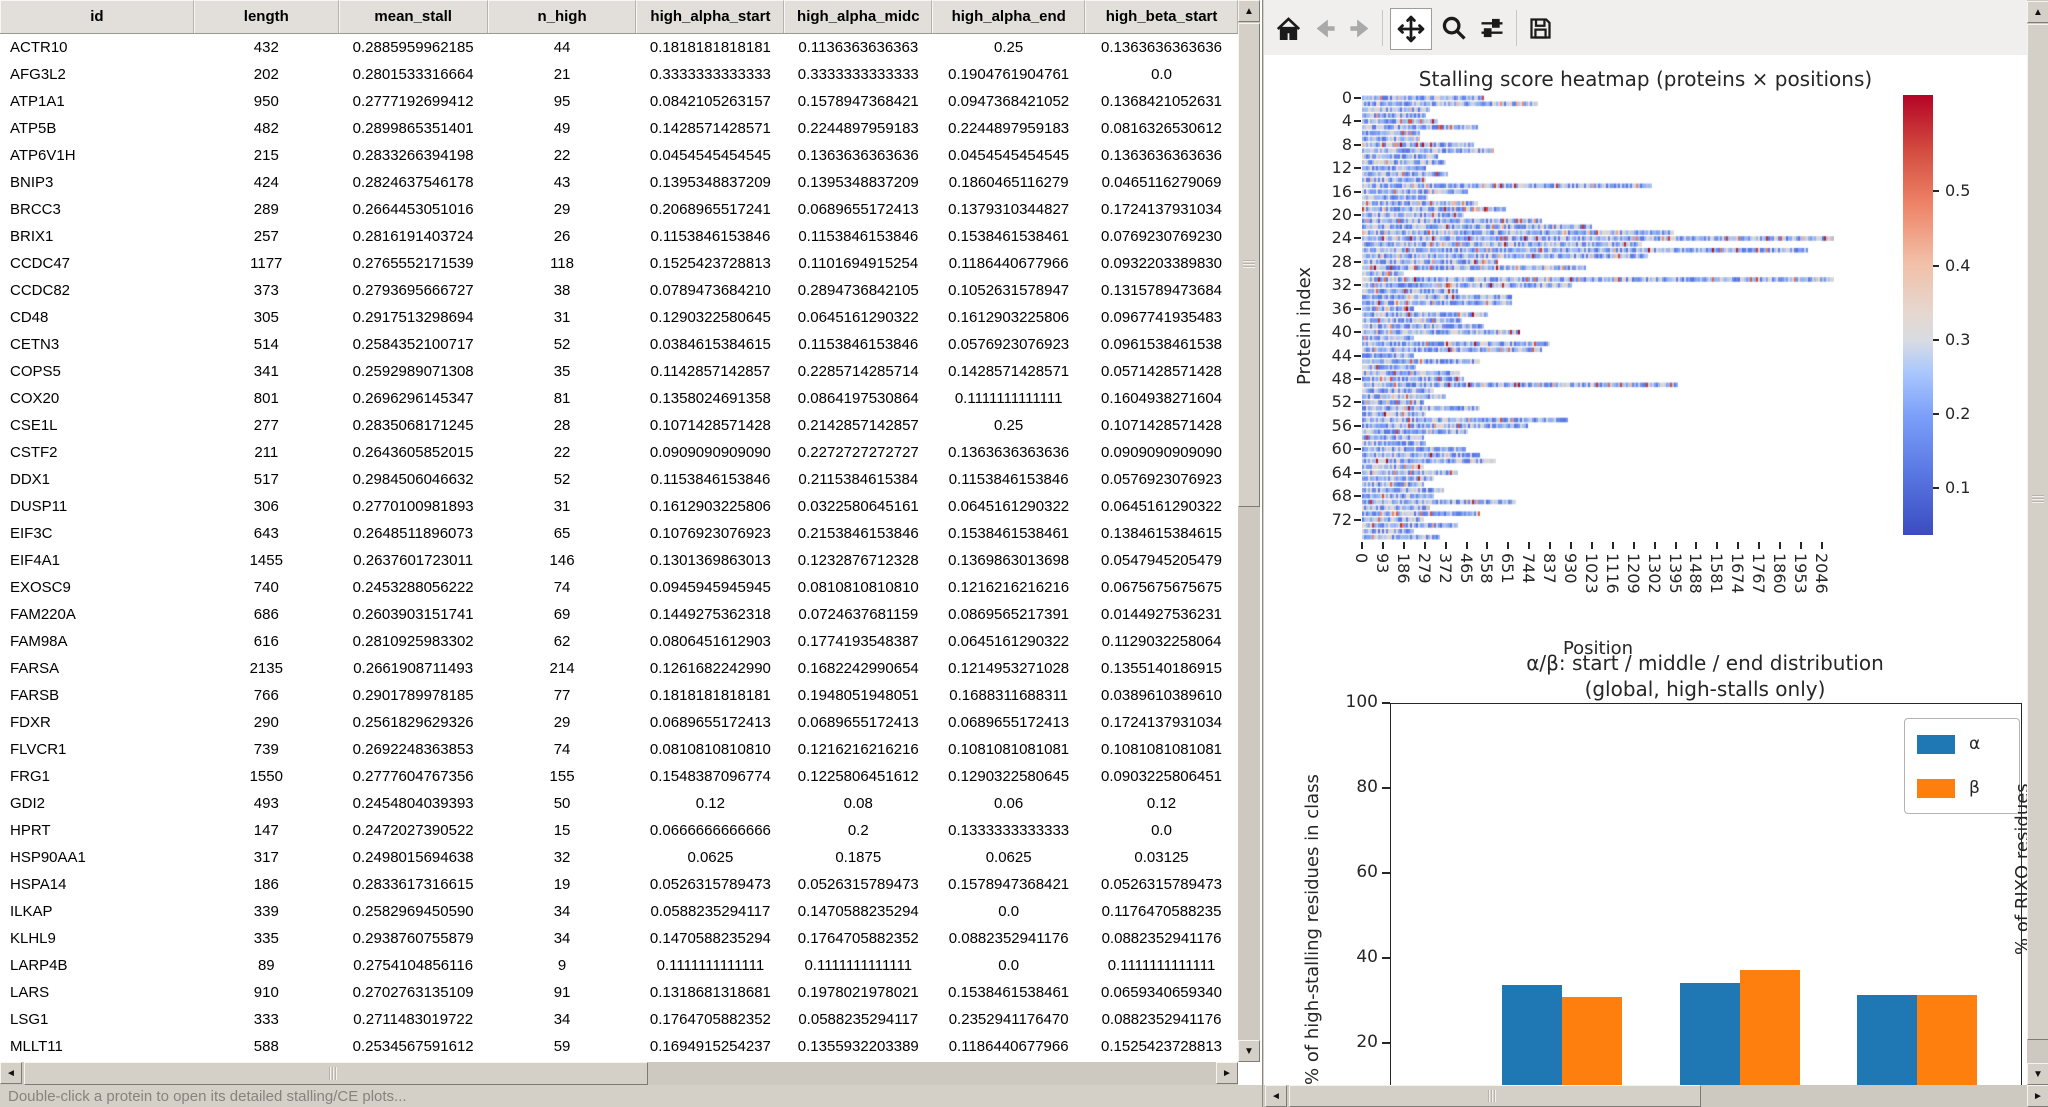  I want to click on home-button, so click(1288, 28).